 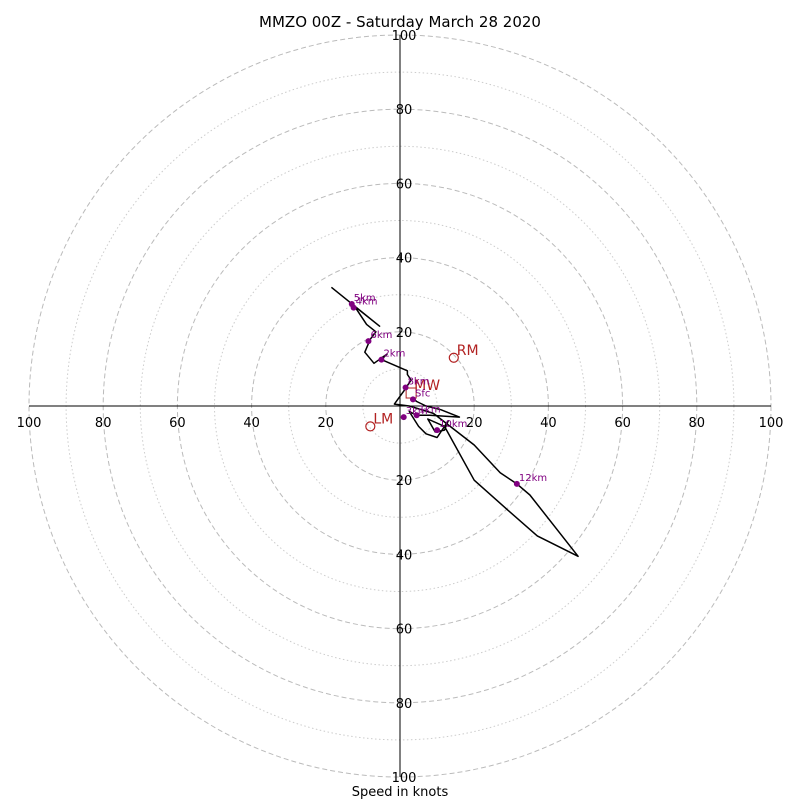 What do you see at coordinates (405, 387) in the screenshot?
I see `height-marker-8km` at bounding box center [405, 387].